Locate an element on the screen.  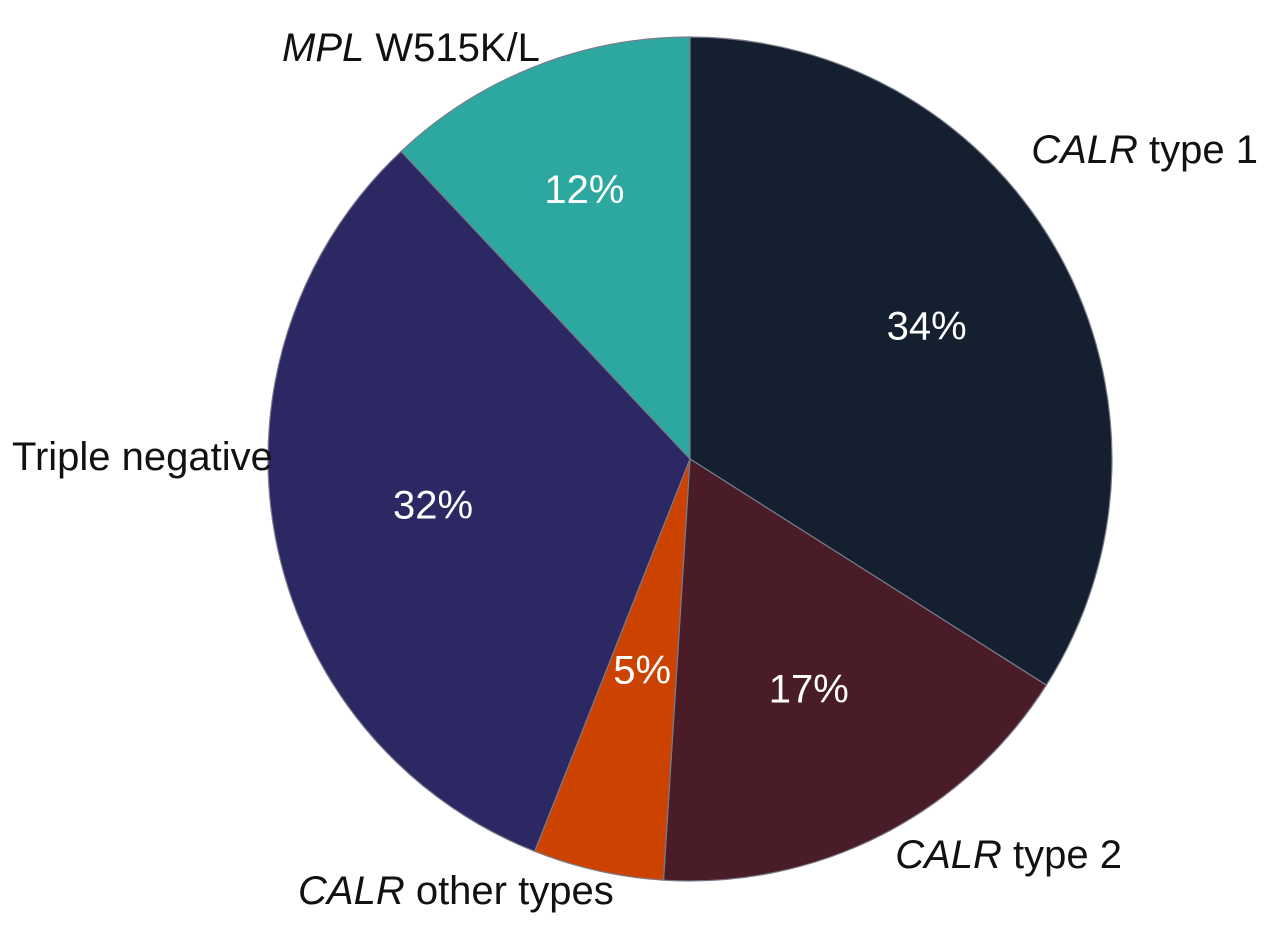
category-label-triple-negative: Triple negative is located at coordinates (142, 457).